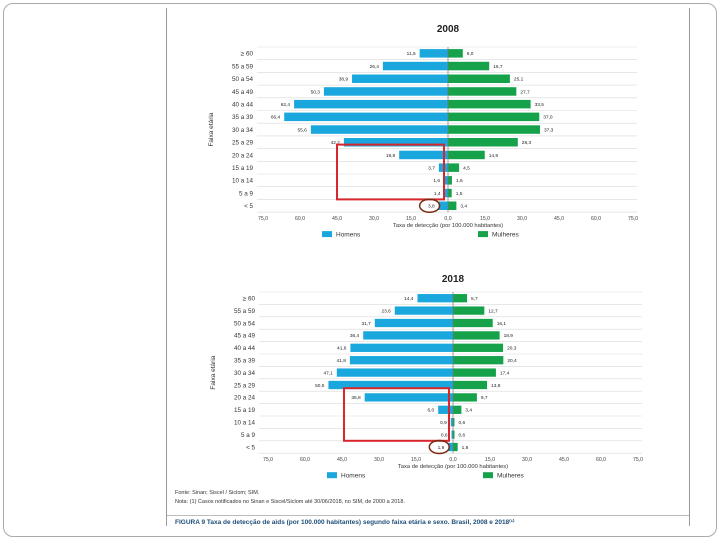 The image size is (720, 540). Describe the element at coordinates (512, 361) in the screenshot. I see `value-label-women: 20,4` at that location.